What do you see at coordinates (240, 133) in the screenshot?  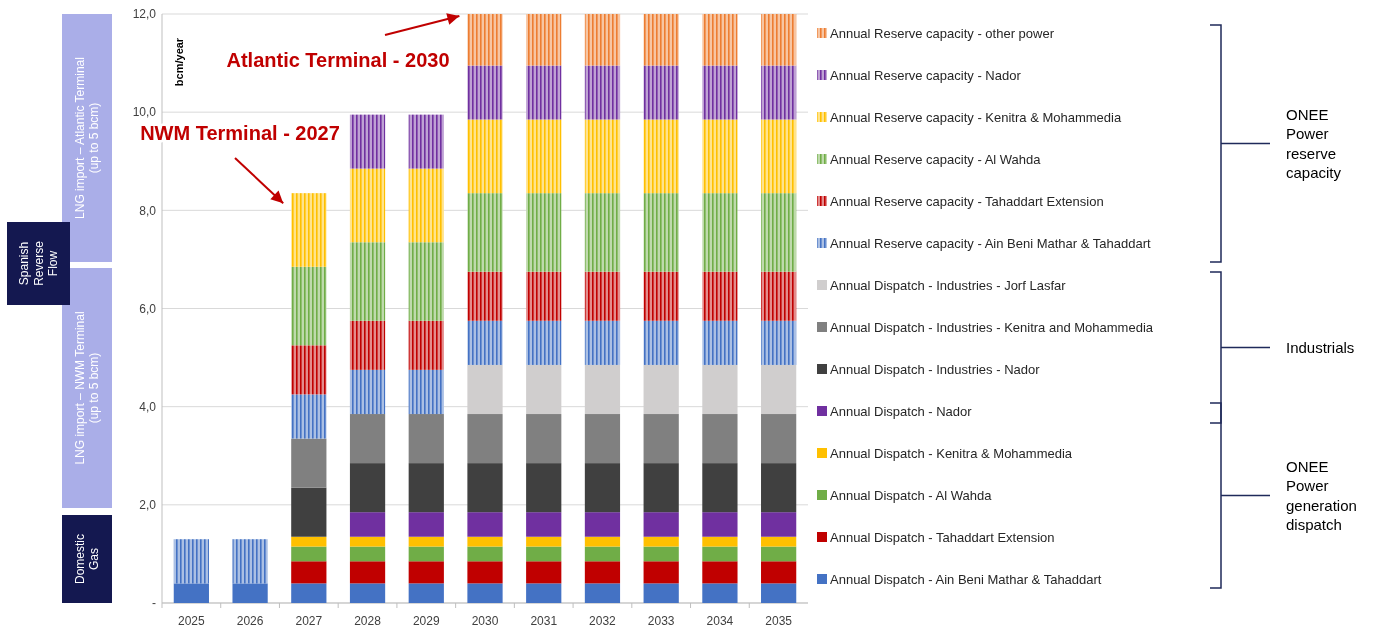 I see `annotation: NWM Terminal - 2027` at bounding box center [240, 133].